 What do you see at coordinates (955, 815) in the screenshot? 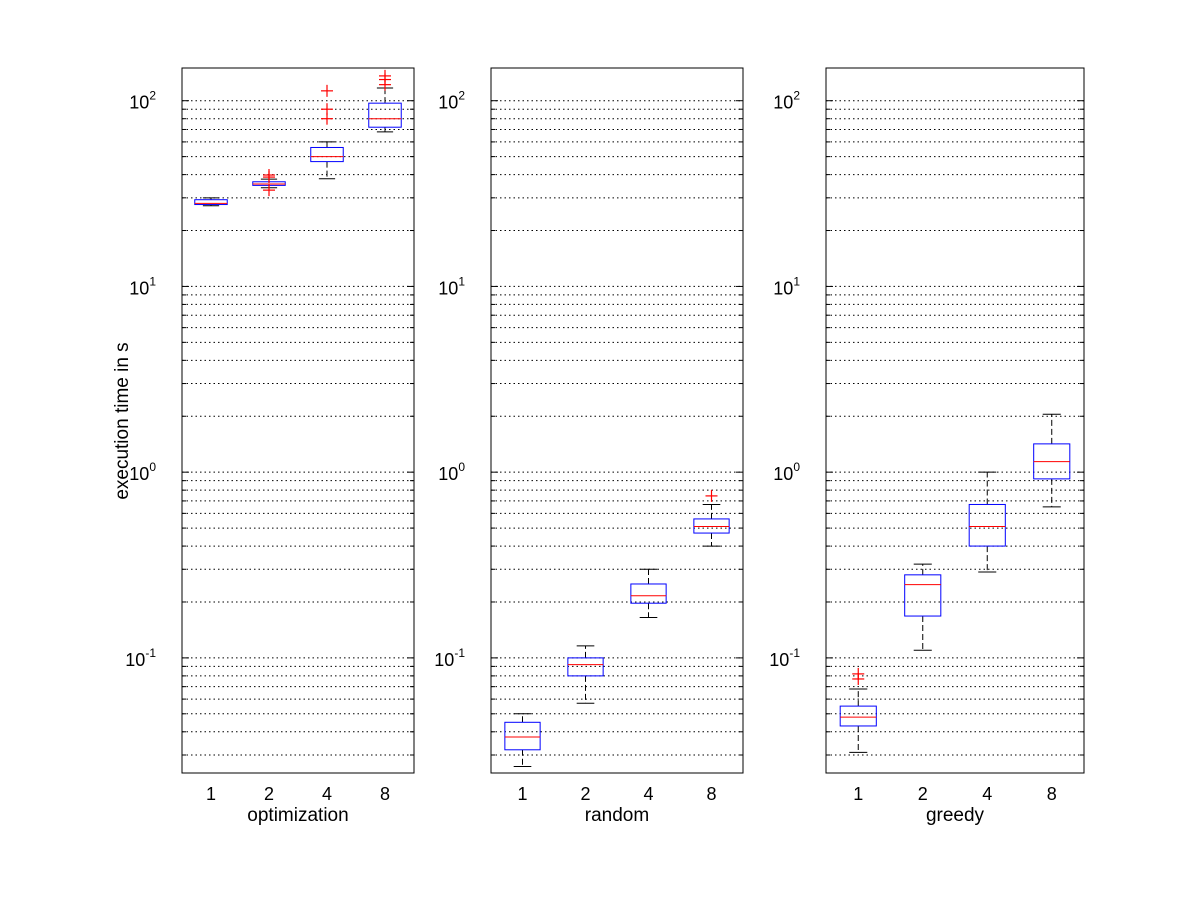
I see `x-axis-label: greedy` at bounding box center [955, 815].